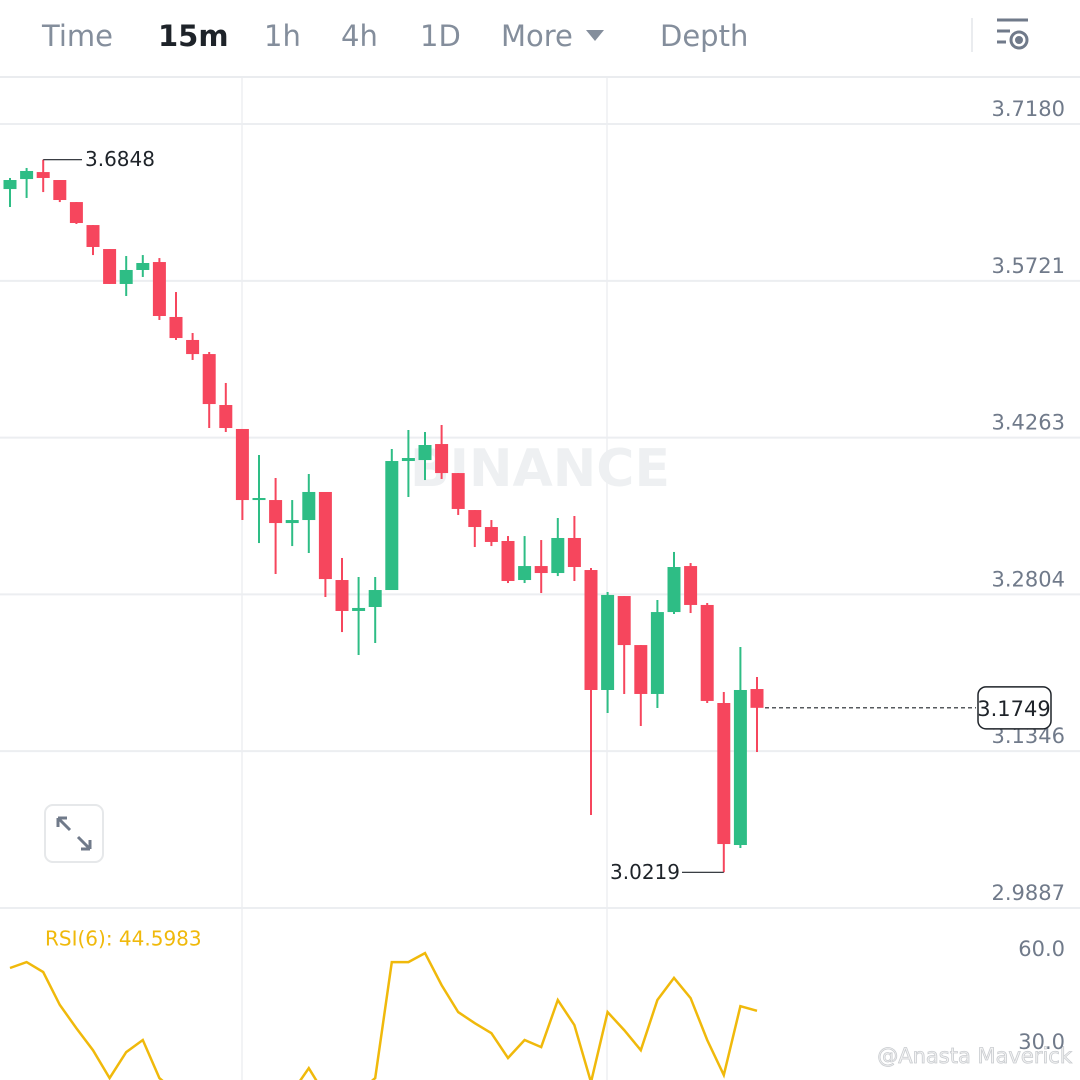  I want to click on price-label: 3.1749, so click(1013, 709).